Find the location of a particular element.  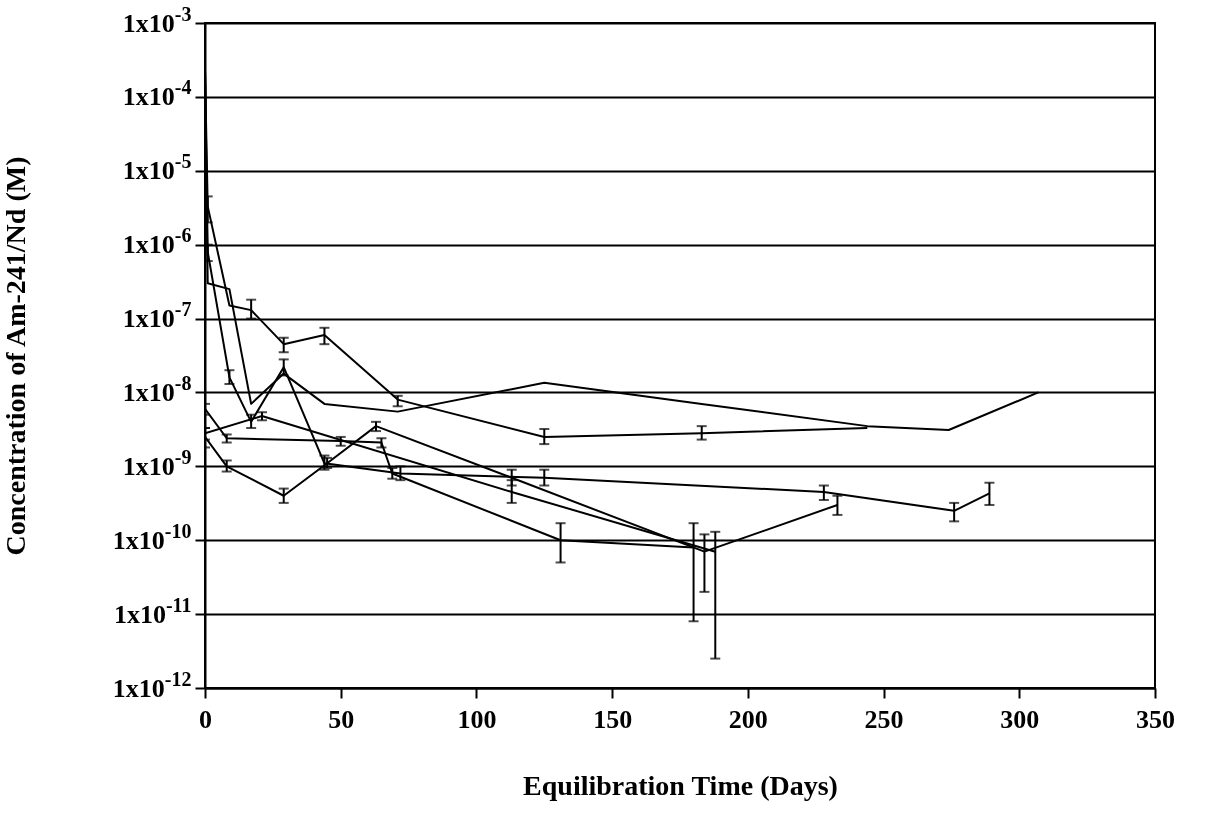

y-tick-label: 1x10$^{-8}$ is located at coordinates (157, 389).